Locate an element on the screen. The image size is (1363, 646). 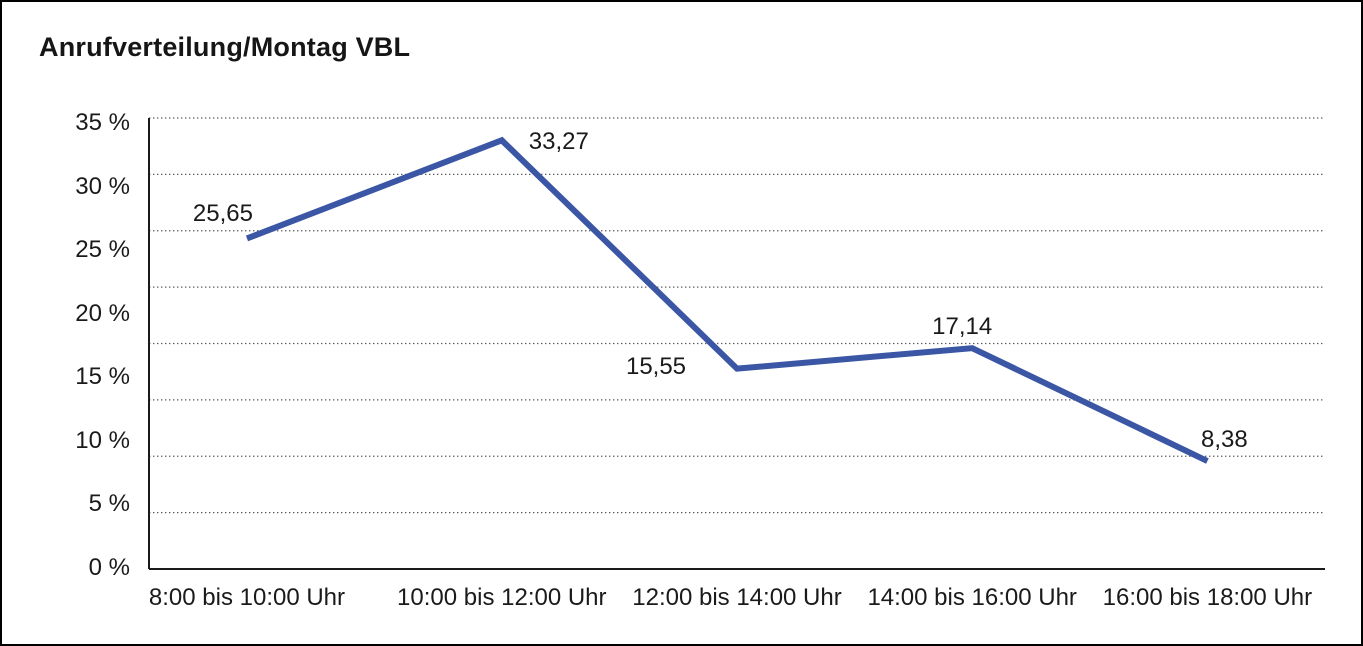
data-point-value-label: 33,27 is located at coordinates (558, 142).